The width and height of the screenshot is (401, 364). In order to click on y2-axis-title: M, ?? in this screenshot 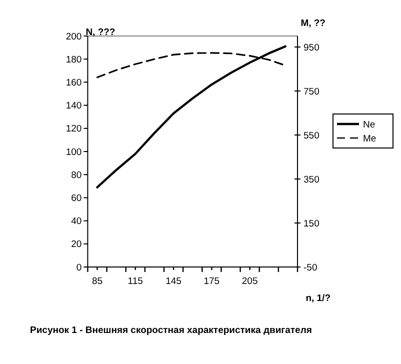, I will do `click(313, 23)`.